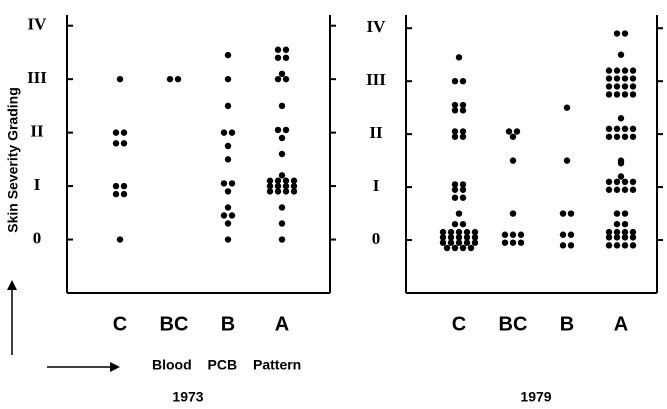  What do you see at coordinates (377, 26) in the screenshot?
I see `y-tick-label: IV` at bounding box center [377, 26].